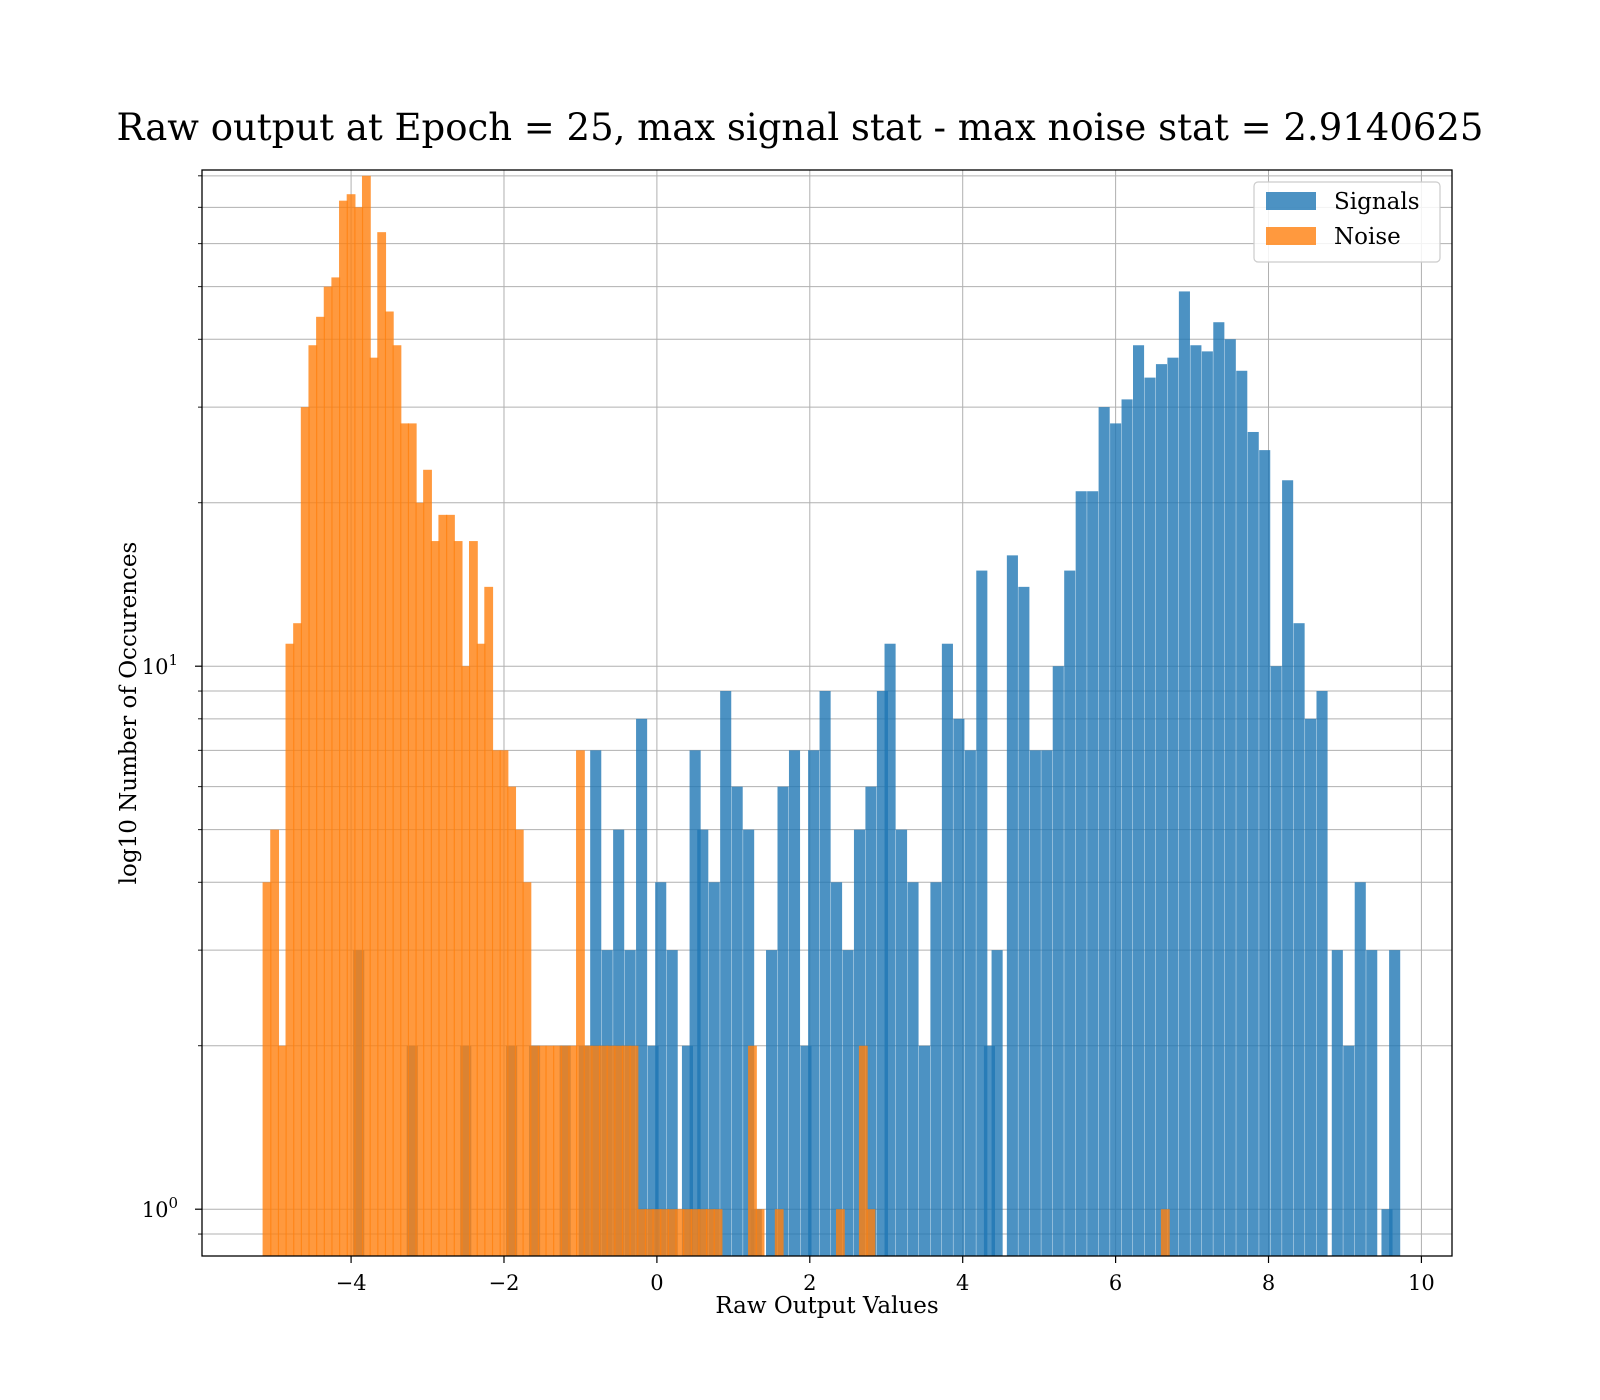  Describe the element at coordinates (656, 1283) in the screenshot. I see `x-tick-label: 0` at that location.